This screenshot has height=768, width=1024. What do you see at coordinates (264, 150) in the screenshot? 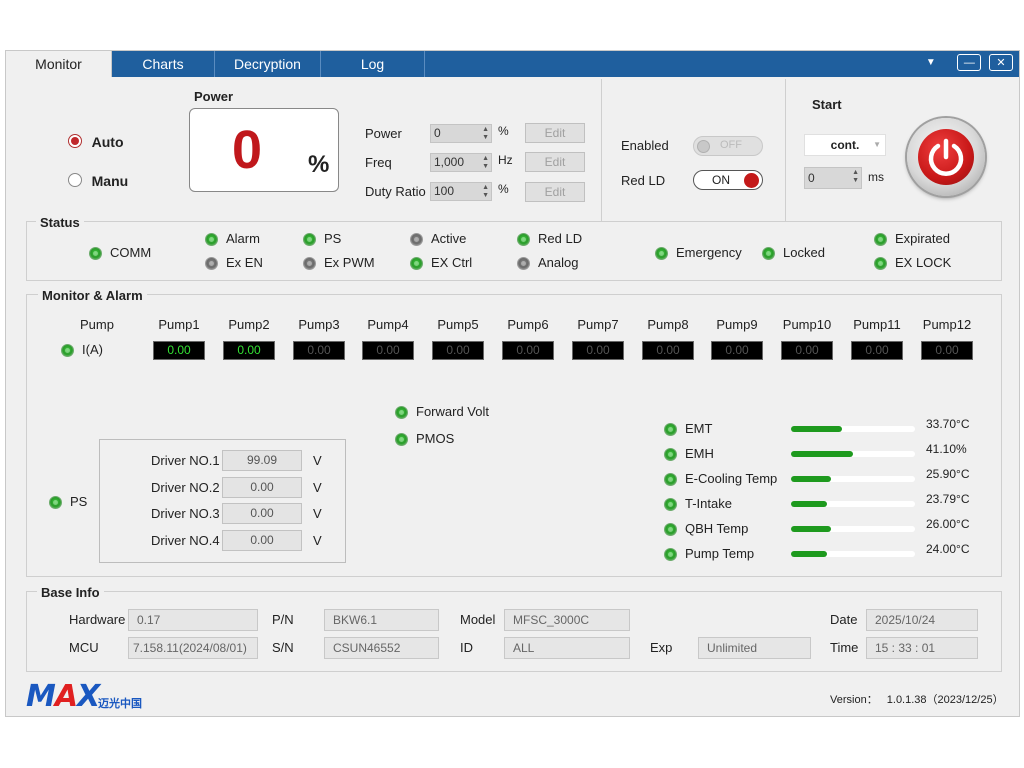
I see `power-display: 0 %` at bounding box center [264, 150].